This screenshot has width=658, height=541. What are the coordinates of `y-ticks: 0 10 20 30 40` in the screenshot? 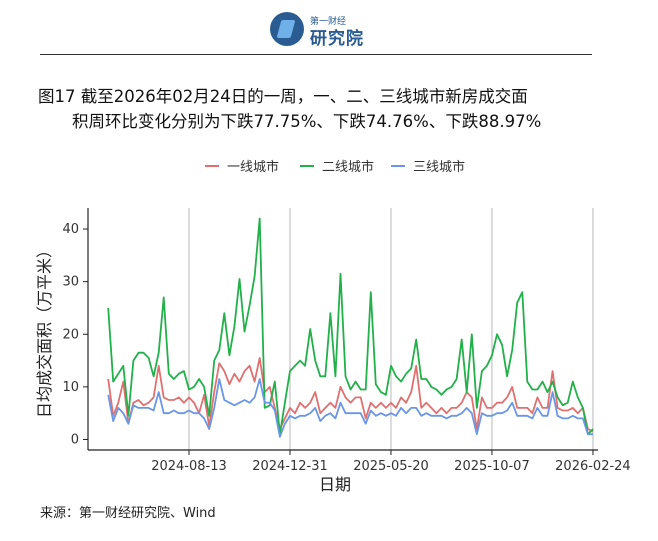 It's located at (75, 334).